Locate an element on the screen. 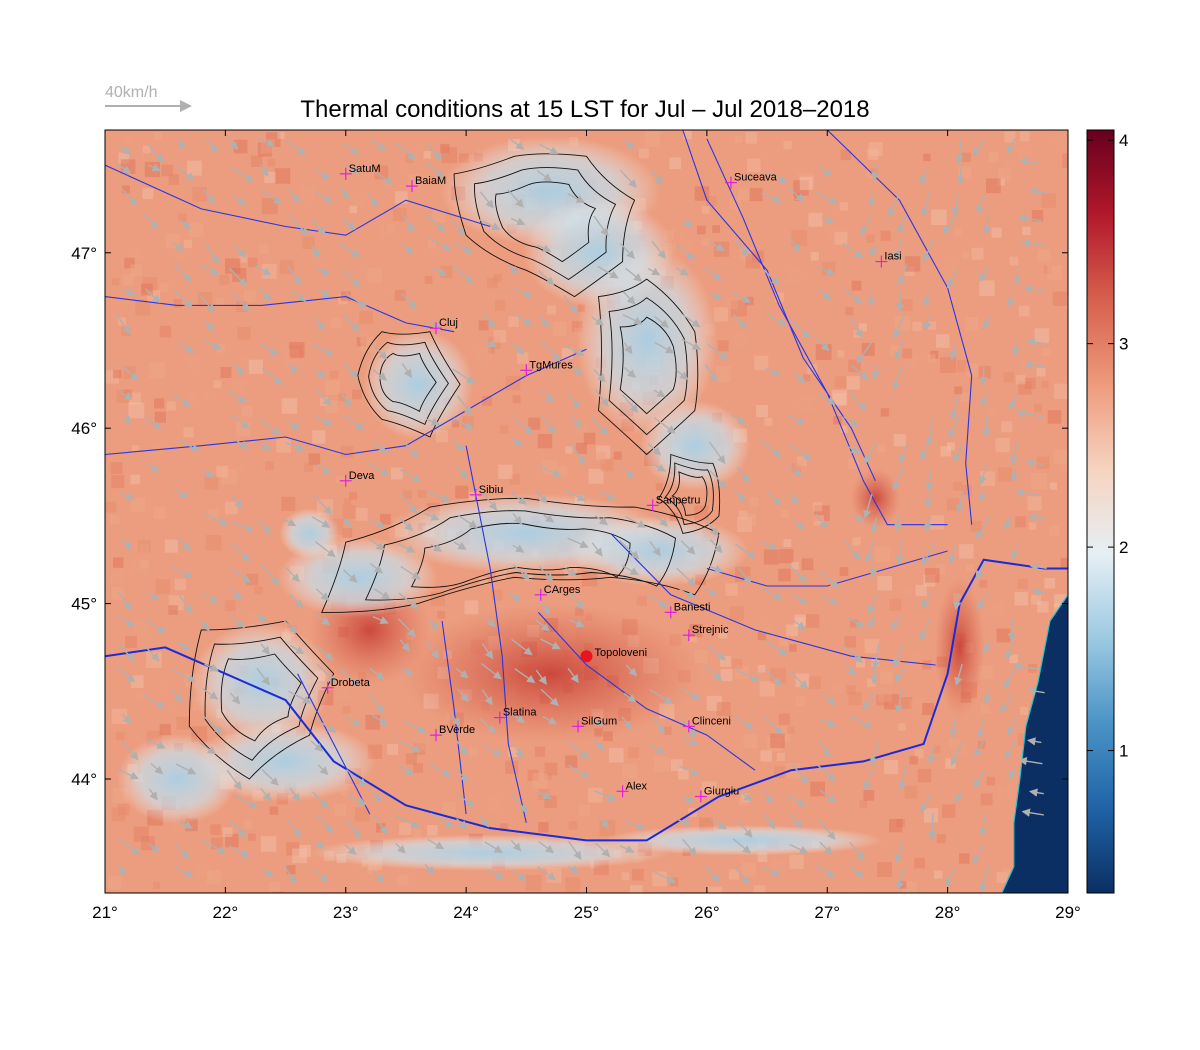 The image size is (1200, 1050). river-line is located at coordinates (496, 634).